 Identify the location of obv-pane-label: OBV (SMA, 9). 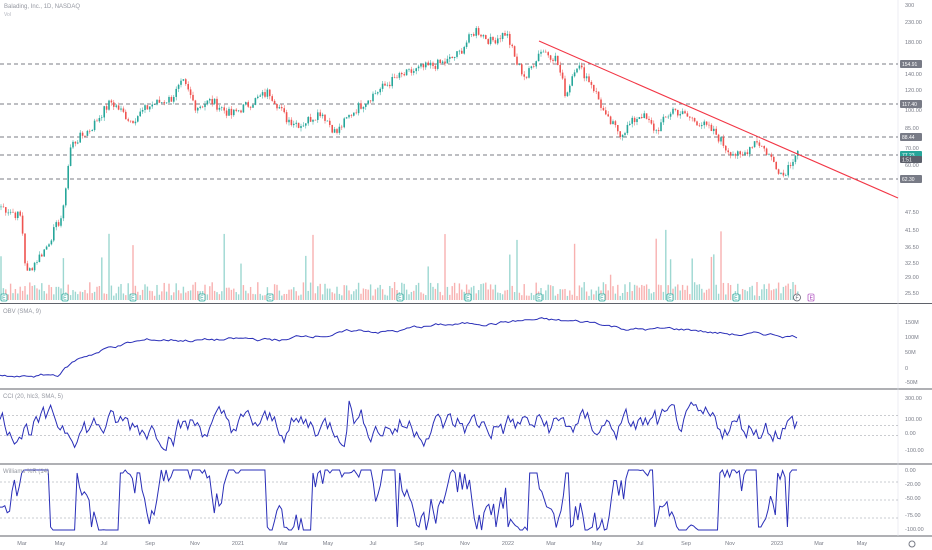
(22, 312).